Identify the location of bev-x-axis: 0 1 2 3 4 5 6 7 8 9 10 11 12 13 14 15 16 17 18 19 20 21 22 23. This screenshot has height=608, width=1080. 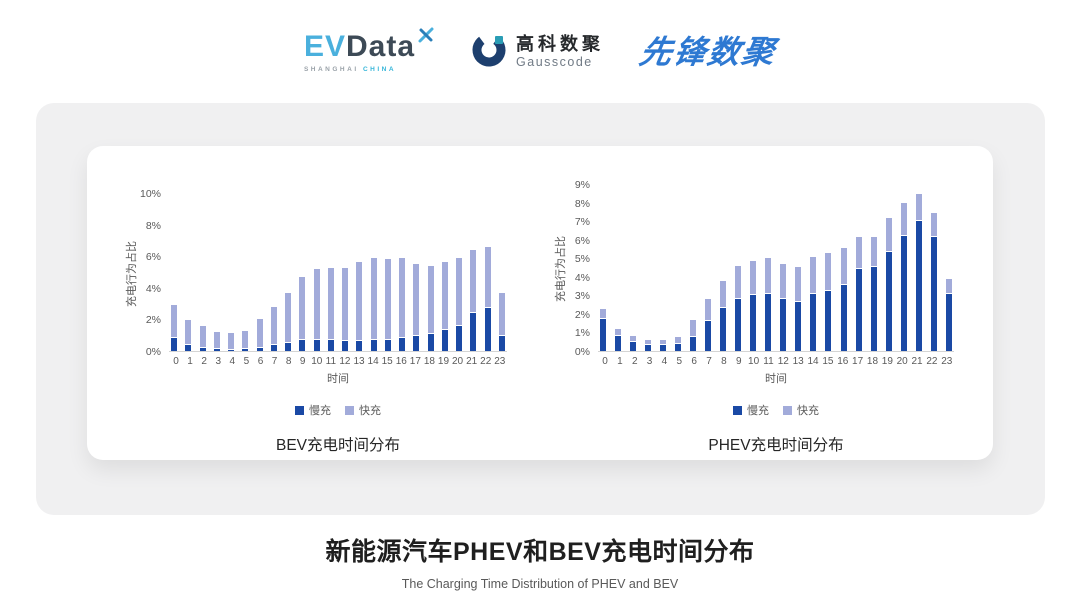
(338, 361).